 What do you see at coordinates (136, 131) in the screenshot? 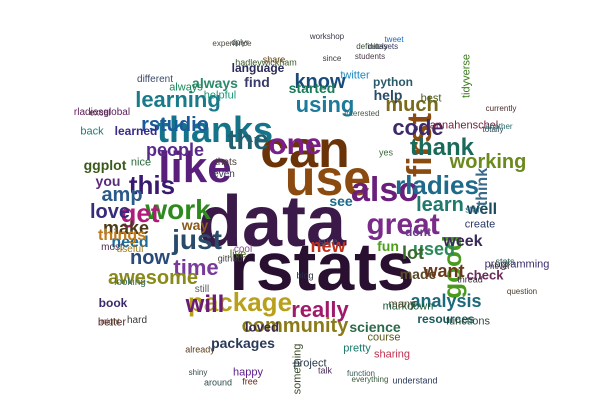
I see `word-learned: learned` at bounding box center [136, 131].